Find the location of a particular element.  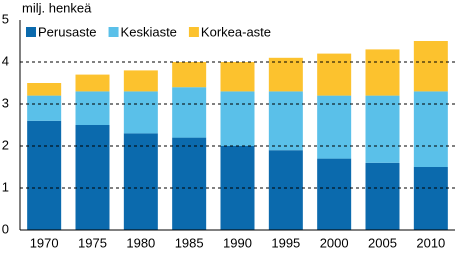

legend-label: Keskiaste is located at coordinates (149, 31).